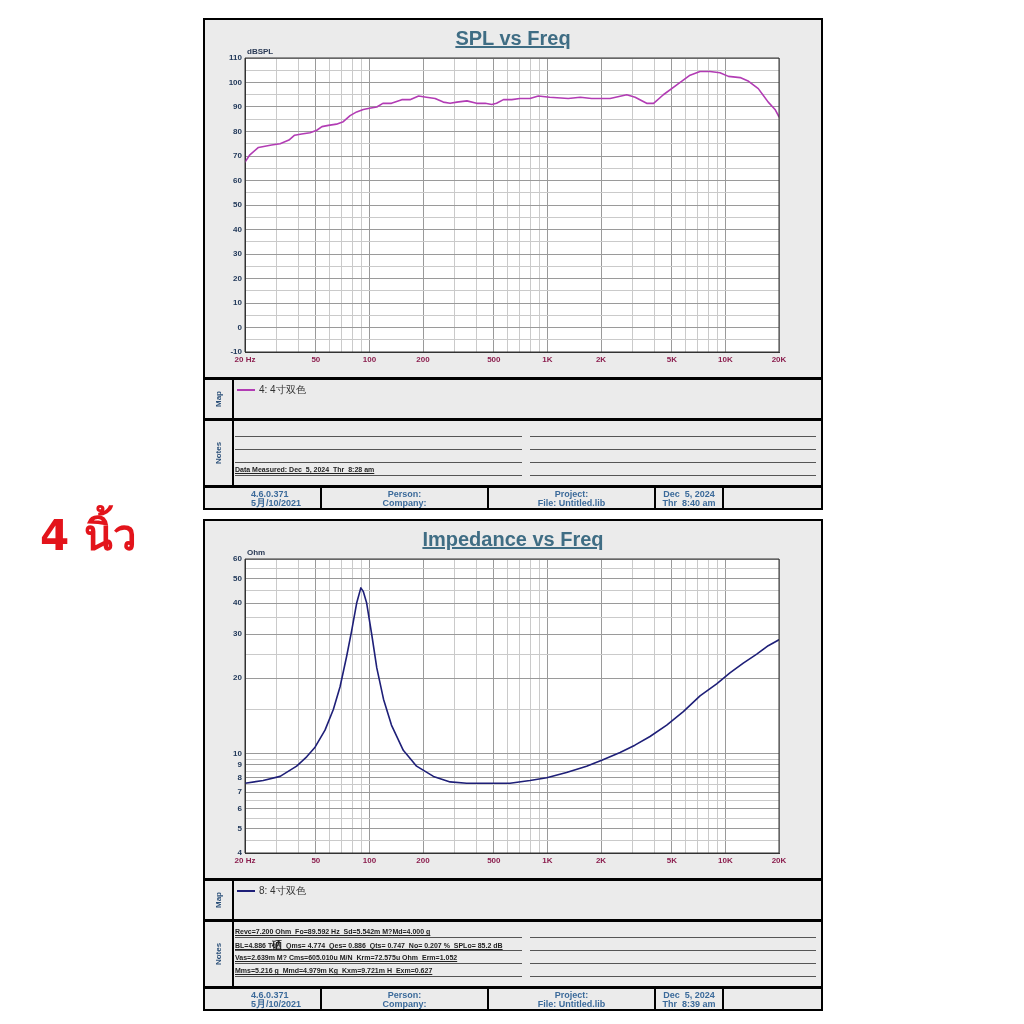 The image size is (1024, 1024). Describe the element at coordinates (260, 52) in the screenshot. I see `y-axis-title: dBSPL` at that location.